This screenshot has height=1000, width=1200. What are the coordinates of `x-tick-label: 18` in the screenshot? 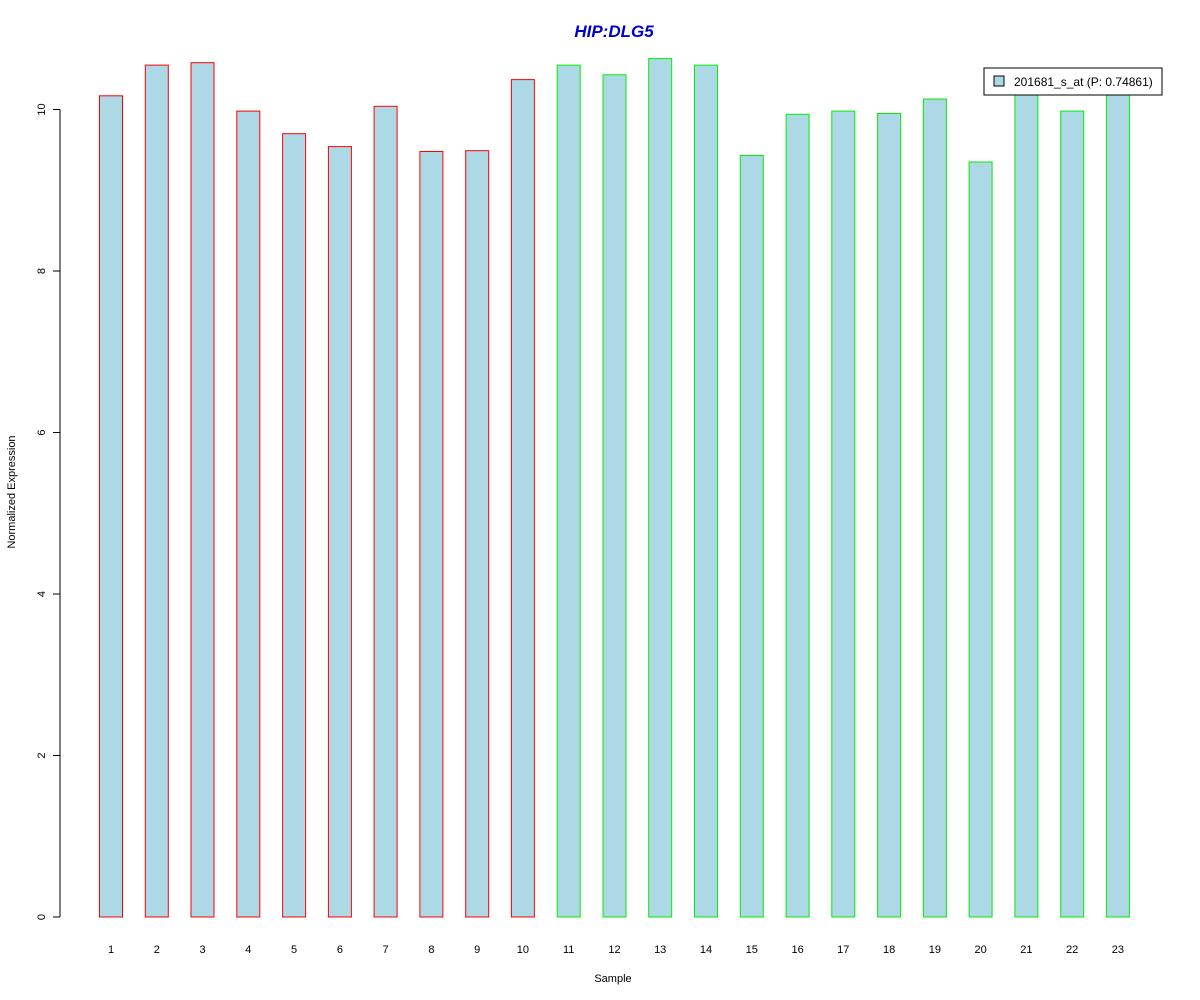 It's located at (889, 950).